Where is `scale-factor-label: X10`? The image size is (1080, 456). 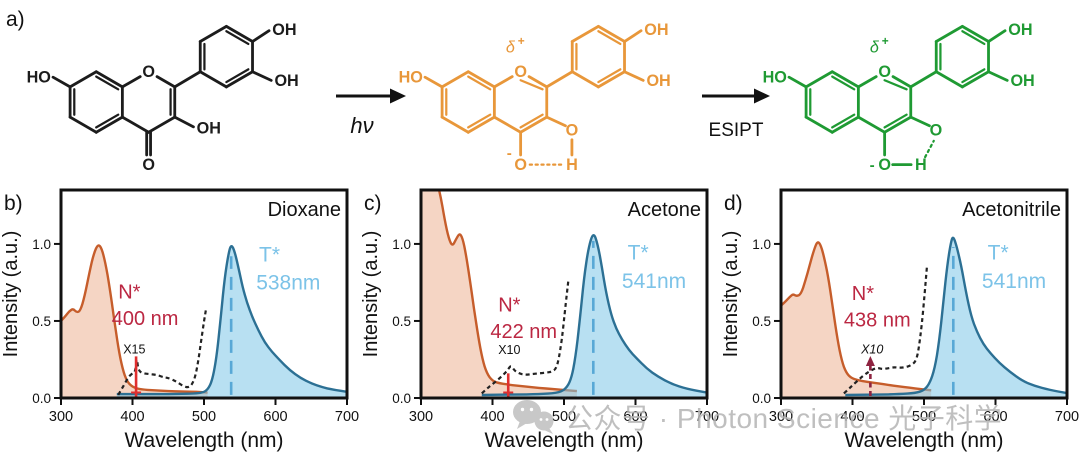
scale-factor-label: X10 is located at coordinates (509, 350).